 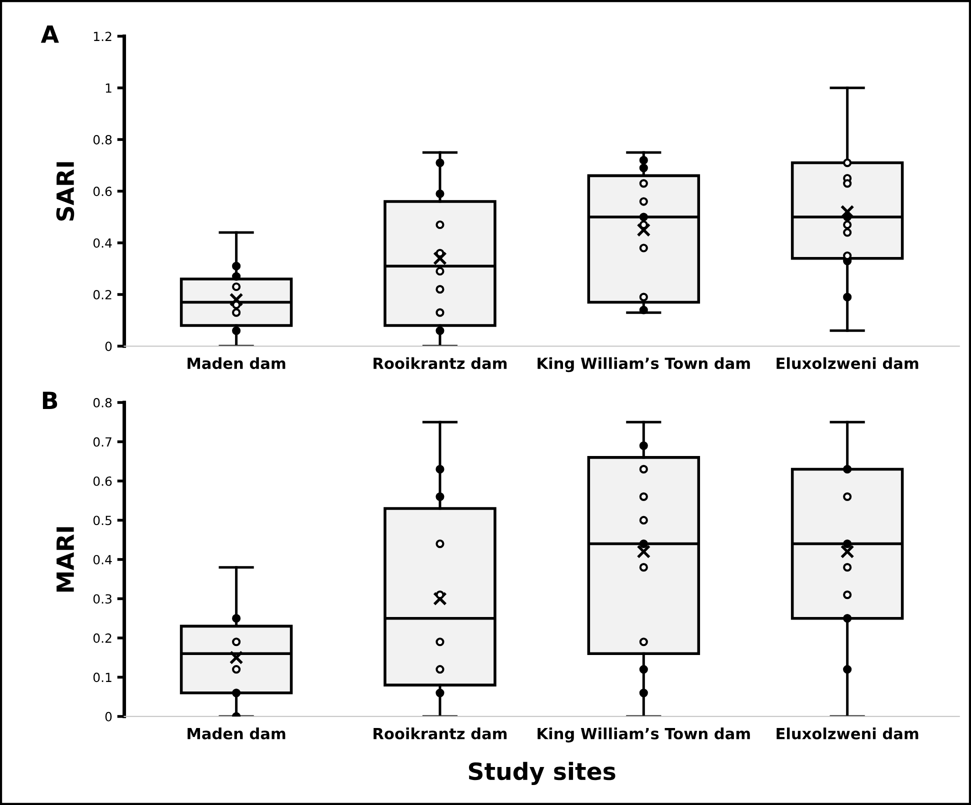 What do you see at coordinates (65, 191) in the screenshot?
I see `y-axis-title: SARI` at bounding box center [65, 191].